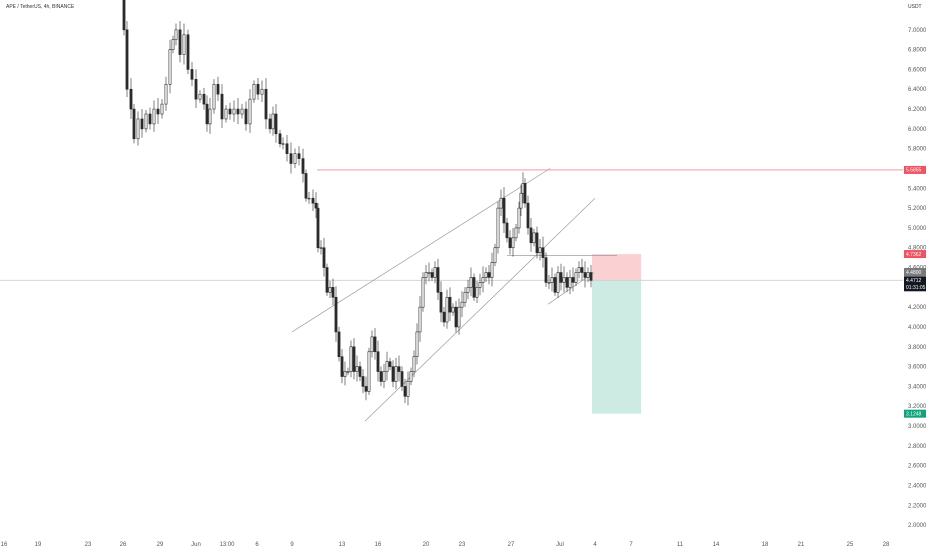 The height and width of the screenshot is (550, 932). Describe the element at coordinates (680, 545) in the screenshot. I see `time-tick-label: 11` at that location.